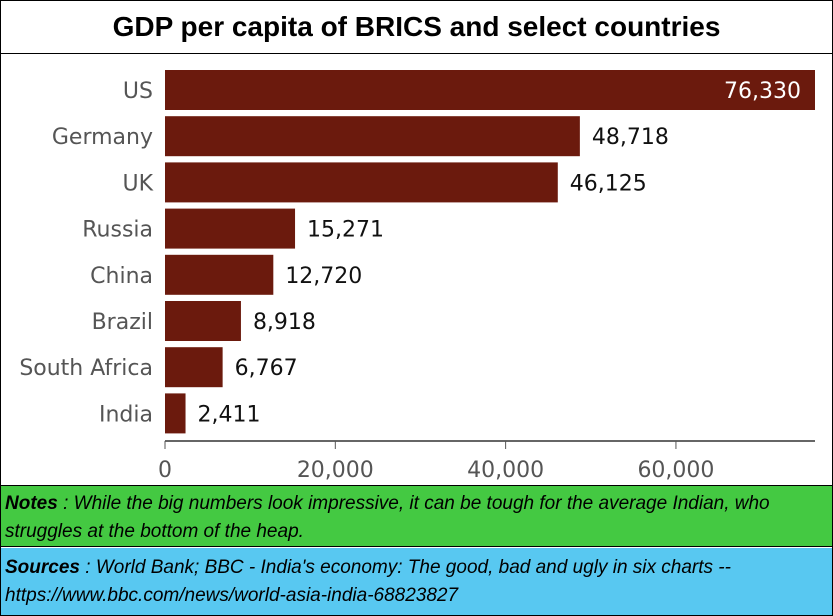 This screenshot has height=616, width=833. I want to click on sources-label: Sources, so click(42, 567).